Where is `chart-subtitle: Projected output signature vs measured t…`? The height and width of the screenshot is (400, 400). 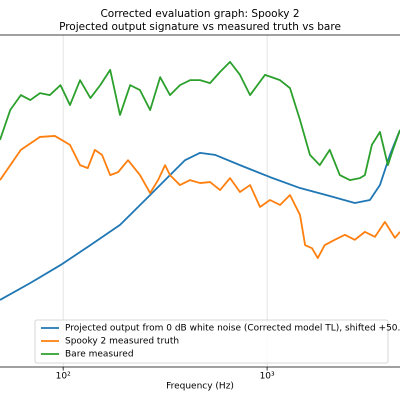 chart-subtitle: Projected output signature vs measured t… is located at coordinates (200, 27).